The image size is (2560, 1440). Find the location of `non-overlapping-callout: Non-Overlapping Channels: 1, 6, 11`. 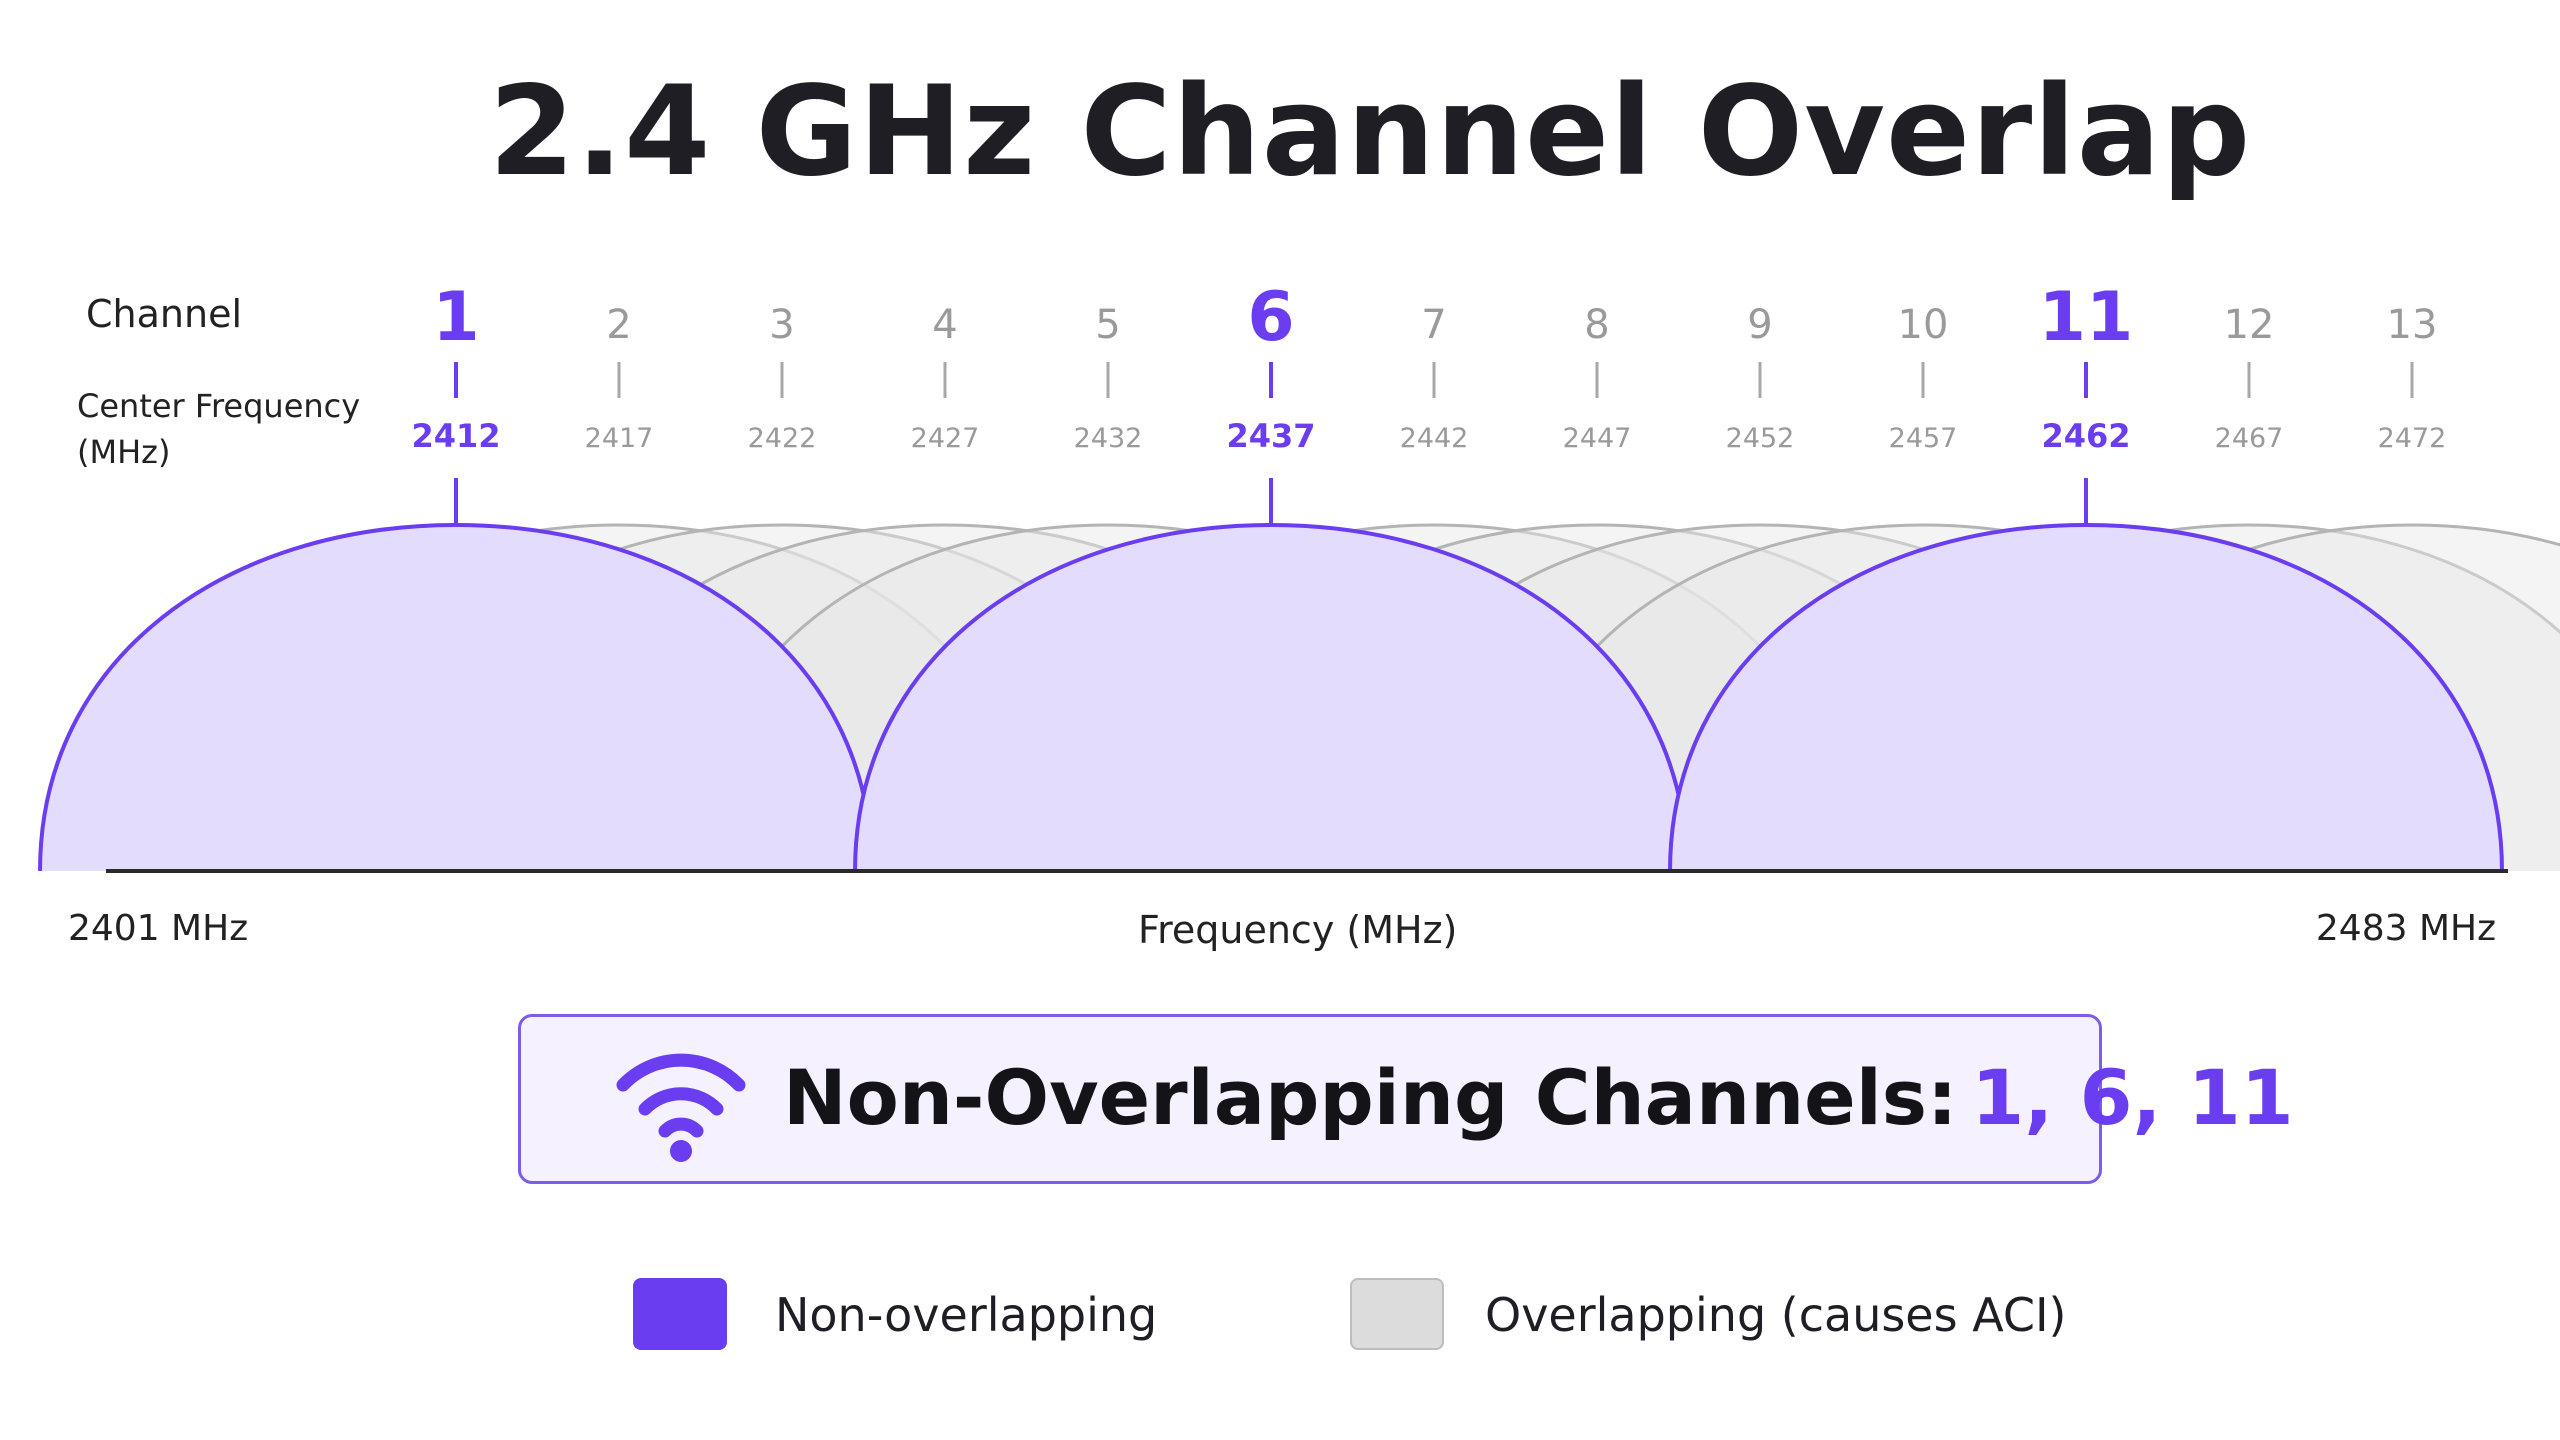

non-overlapping-callout: Non-Overlapping Channels: 1, 6, 11 is located at coordinates (1406, 1099).